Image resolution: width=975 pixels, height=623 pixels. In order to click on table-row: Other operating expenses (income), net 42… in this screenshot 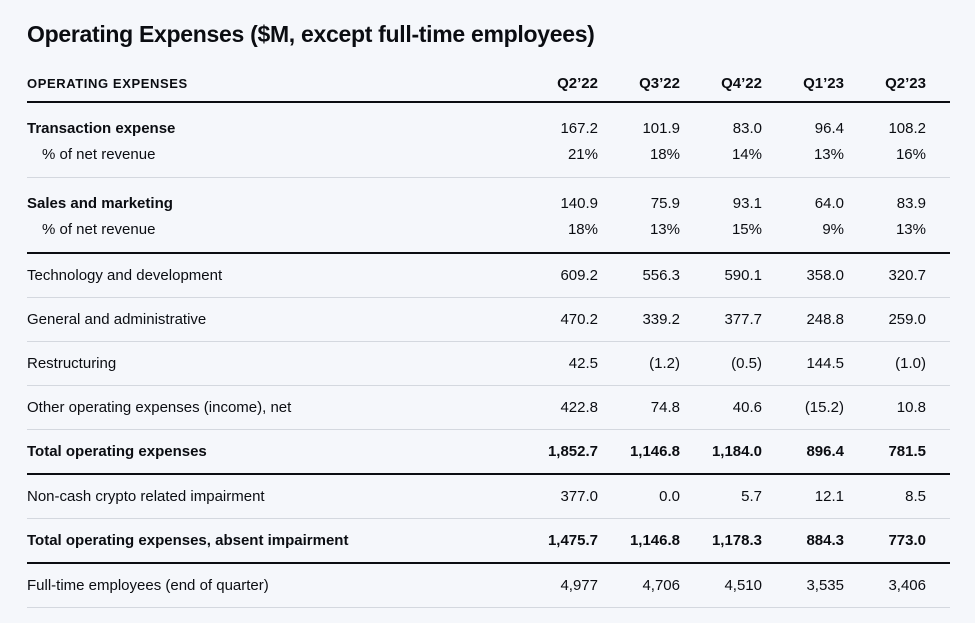, I will do `click(488, 408)`.